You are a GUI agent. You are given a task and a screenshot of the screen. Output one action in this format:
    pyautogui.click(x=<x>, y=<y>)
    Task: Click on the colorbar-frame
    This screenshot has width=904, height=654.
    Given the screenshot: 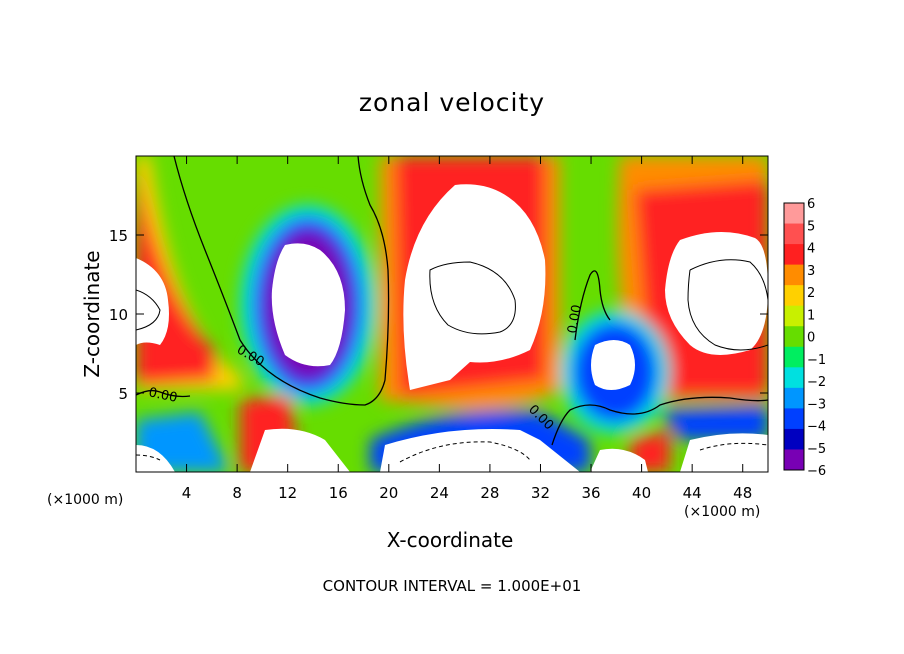 What is the action you would take?
    pyautogui.click(x=794, y=336)
    